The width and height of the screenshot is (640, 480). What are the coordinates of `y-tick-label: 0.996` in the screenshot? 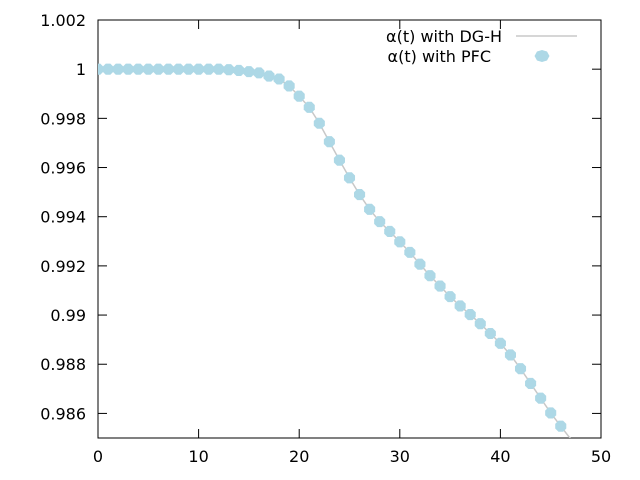 It's located at (63, 168).